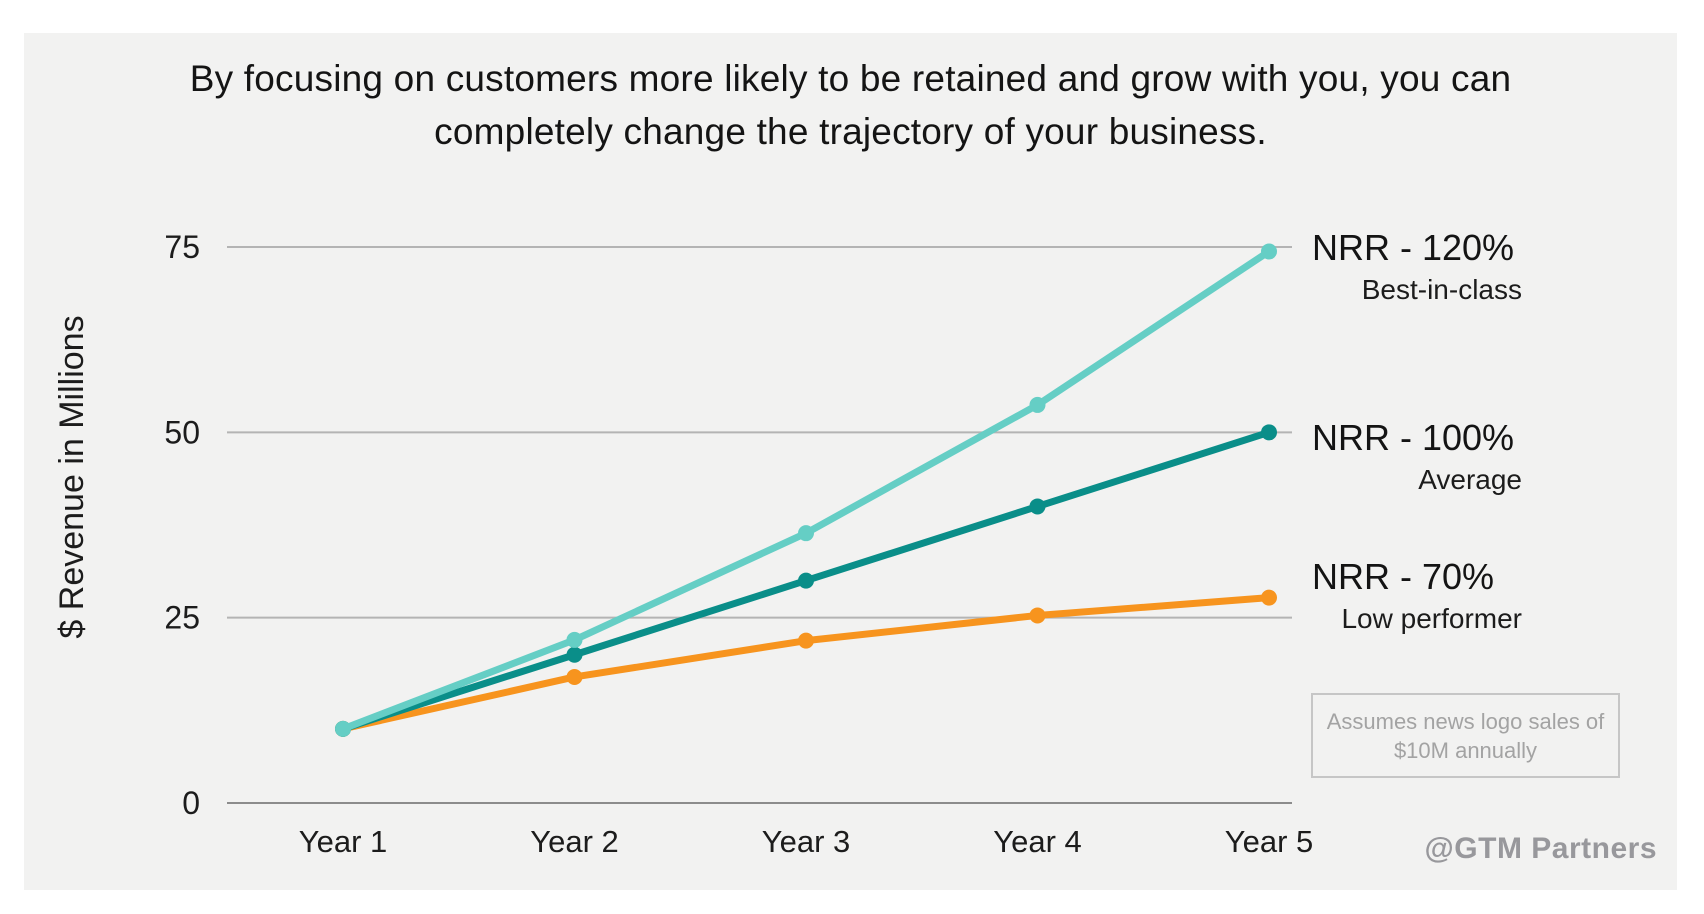  I want to click on assumption-note-box: Assumes news logo sales of $10M annually, so click(1465, 735).